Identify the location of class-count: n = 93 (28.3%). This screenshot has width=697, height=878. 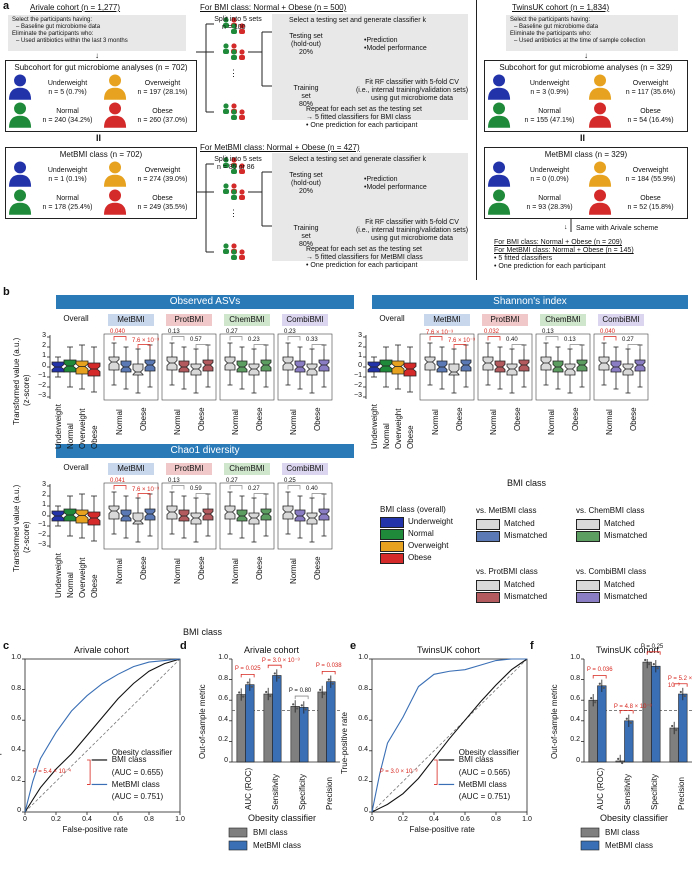
(549, 207).